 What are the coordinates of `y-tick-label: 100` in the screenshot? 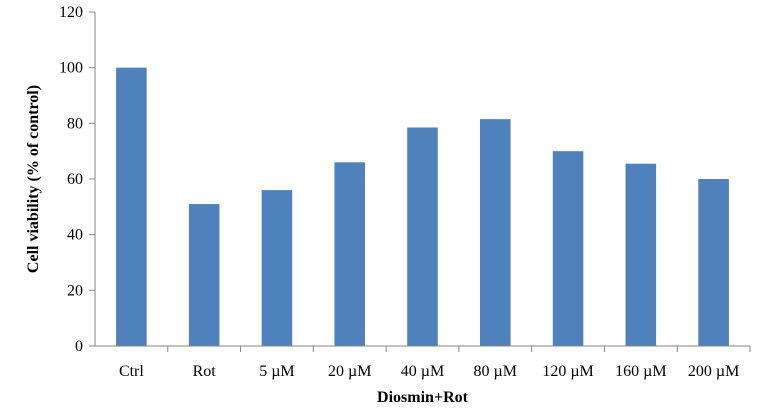 It's located at (71, 68).